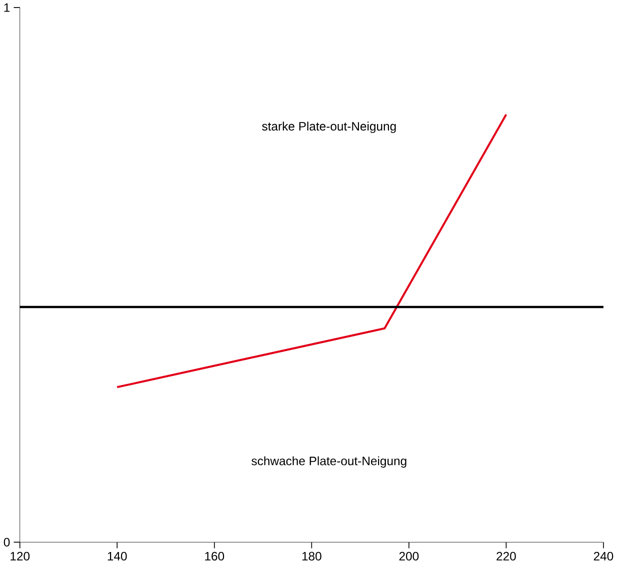  Describe the element at coordinates (506, 556) in the screenshot. I see `x-tick-label: 220` at that location.